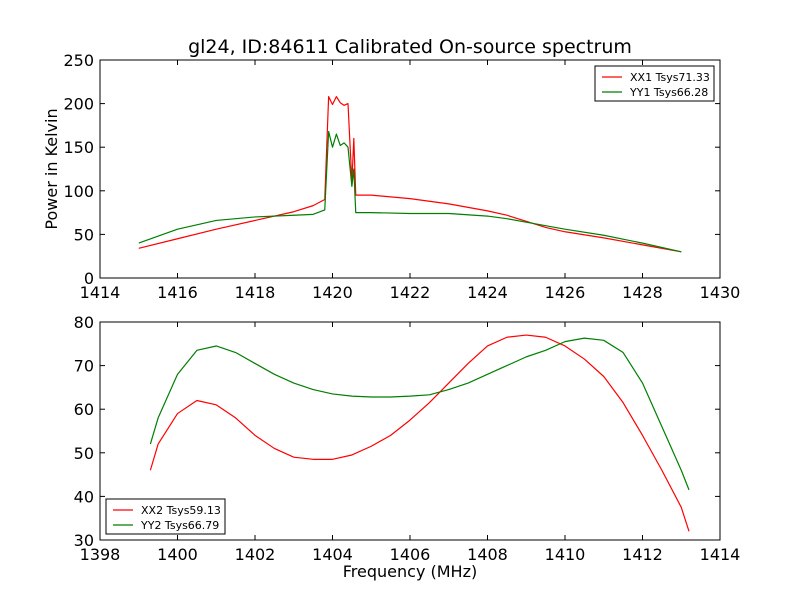 The height and width of the screenshot is (600, 800). Describe the element at coordinates (181, 510) in the screenshot. I see `bottom-legend-entry: XX2 Tsys59.13` at that location.